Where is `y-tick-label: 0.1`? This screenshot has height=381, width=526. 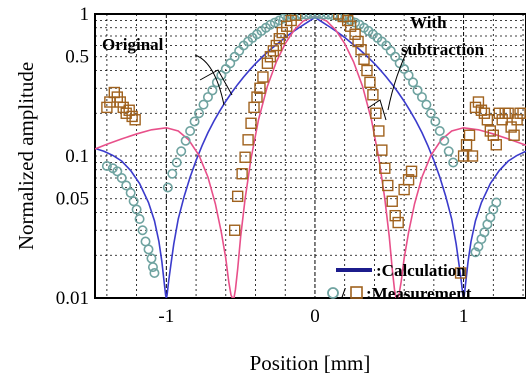 y-tick-label: 0.1 is located at coordinates (77, 156).